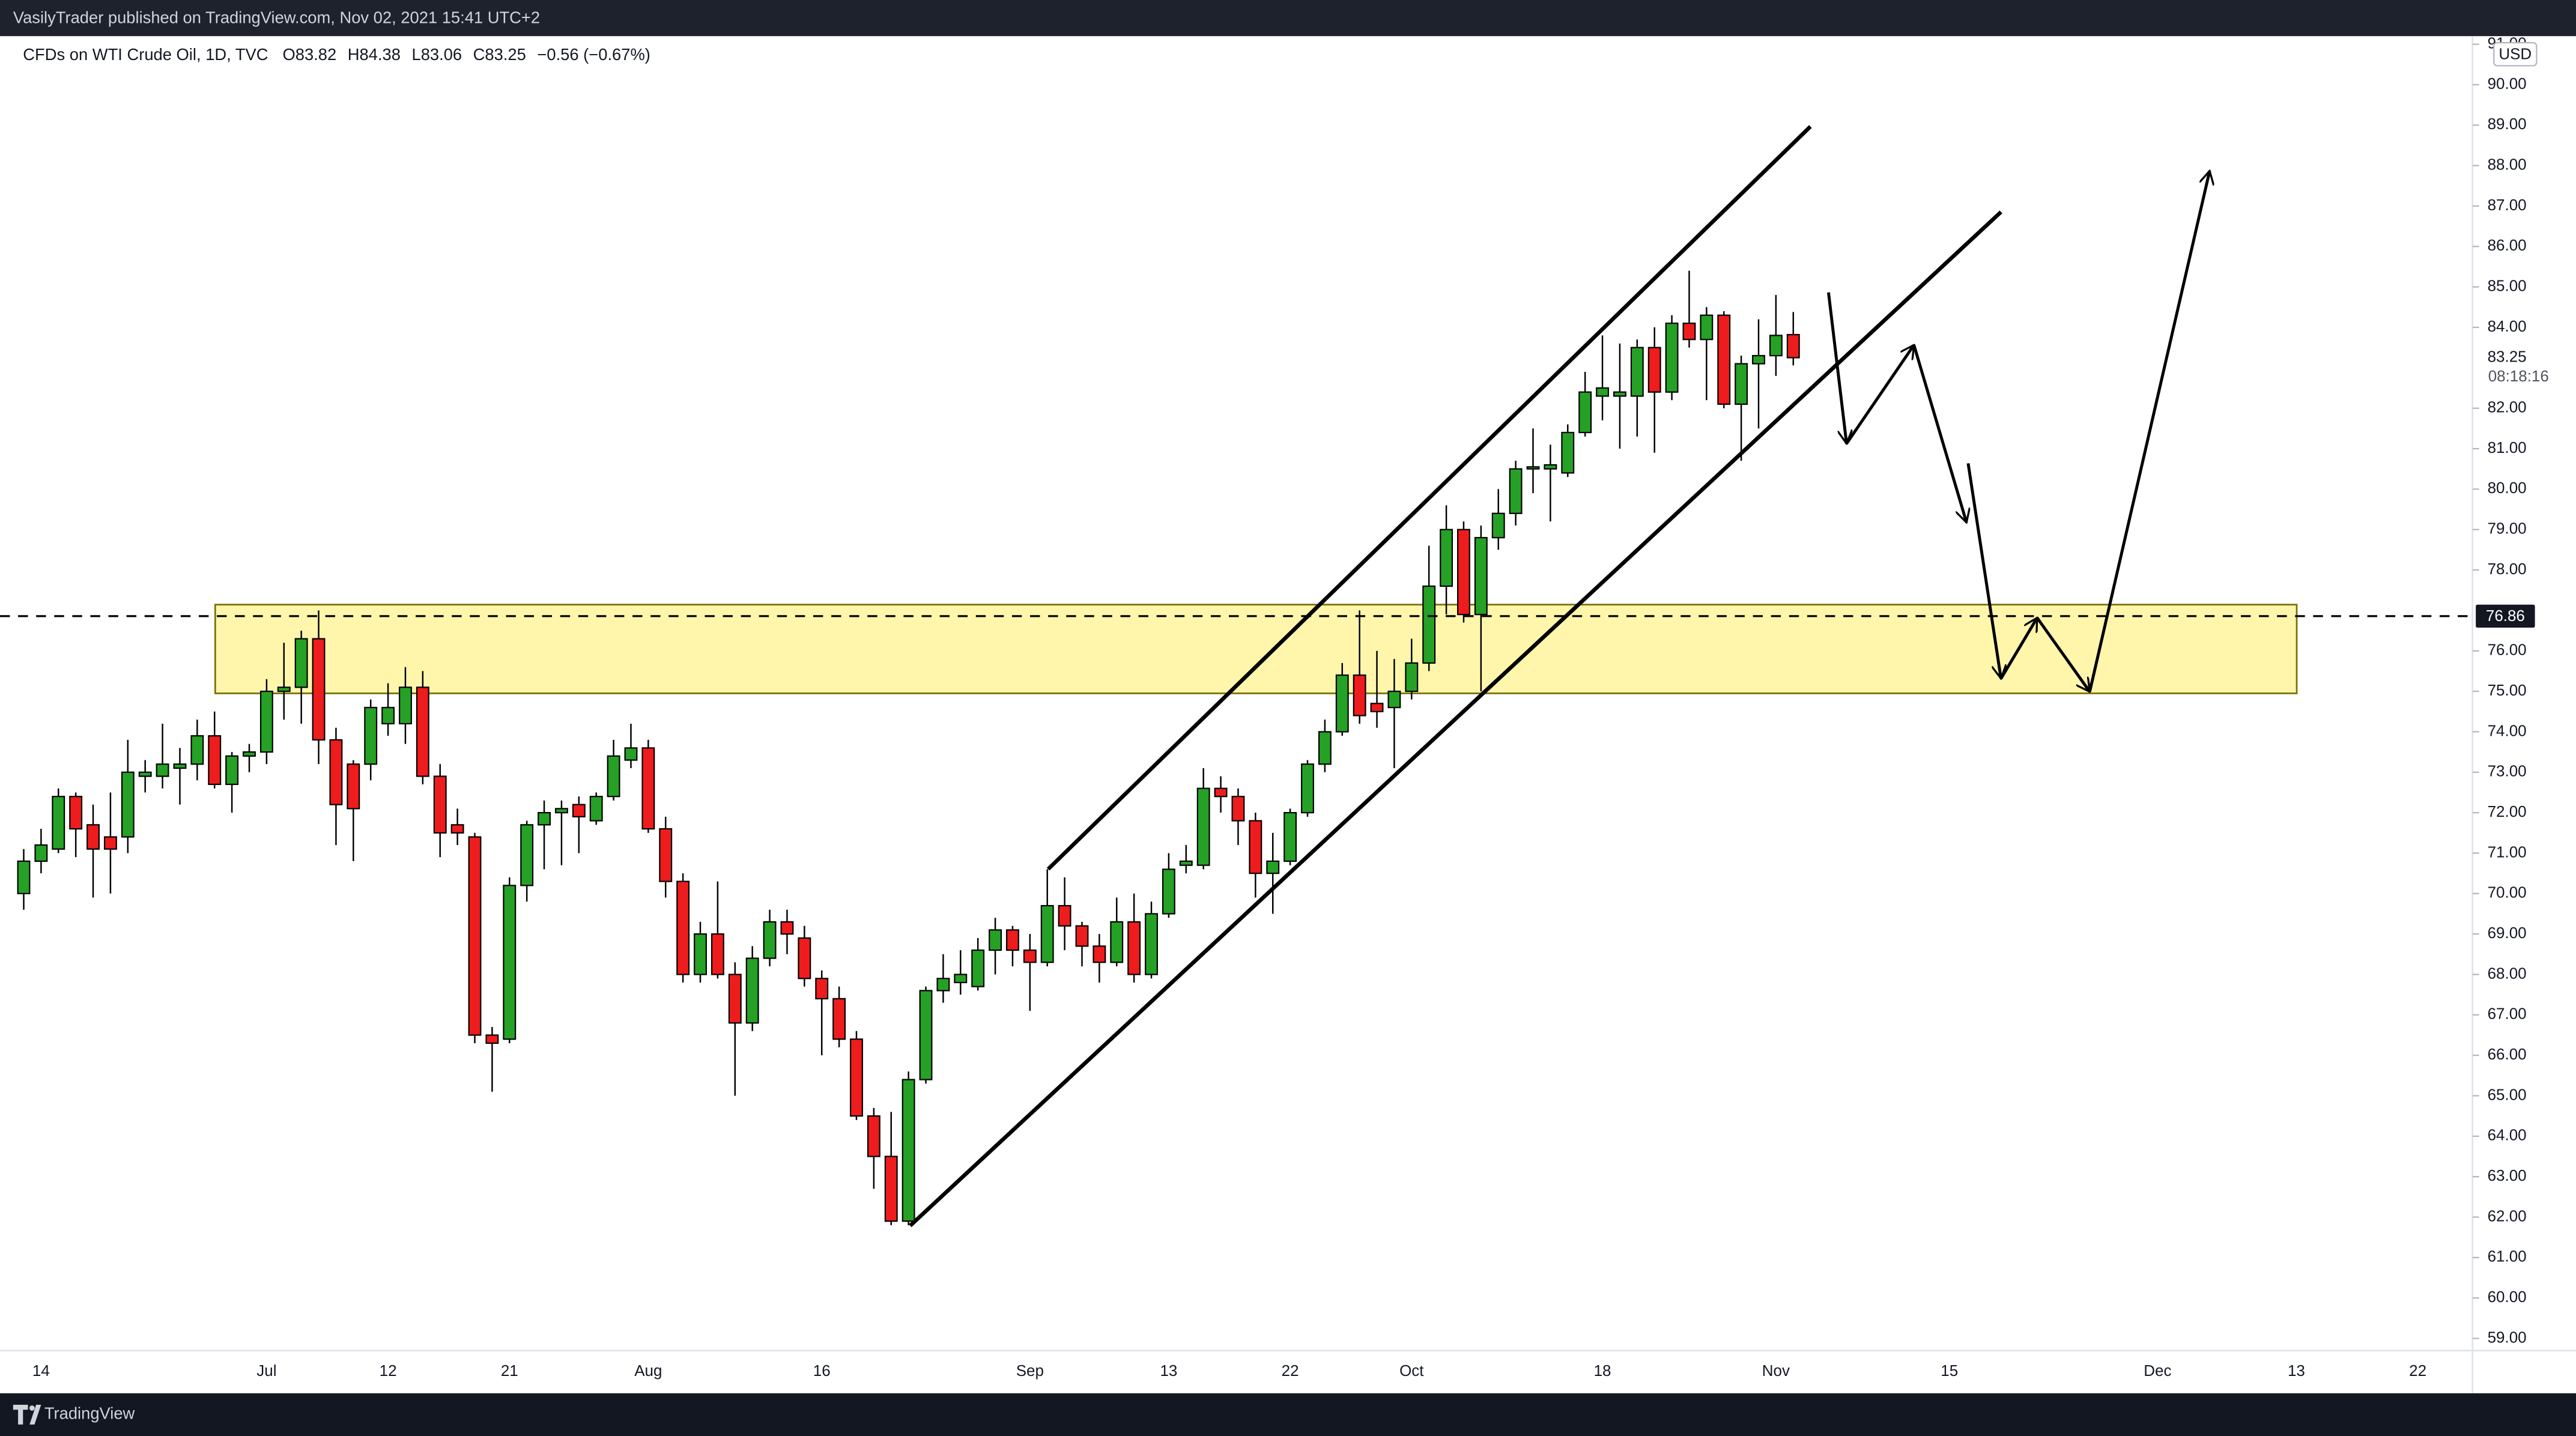 This screenshot has height=1436, width=2576. I want to click on y-tick-label: 65.00, so click(2507, 1094).